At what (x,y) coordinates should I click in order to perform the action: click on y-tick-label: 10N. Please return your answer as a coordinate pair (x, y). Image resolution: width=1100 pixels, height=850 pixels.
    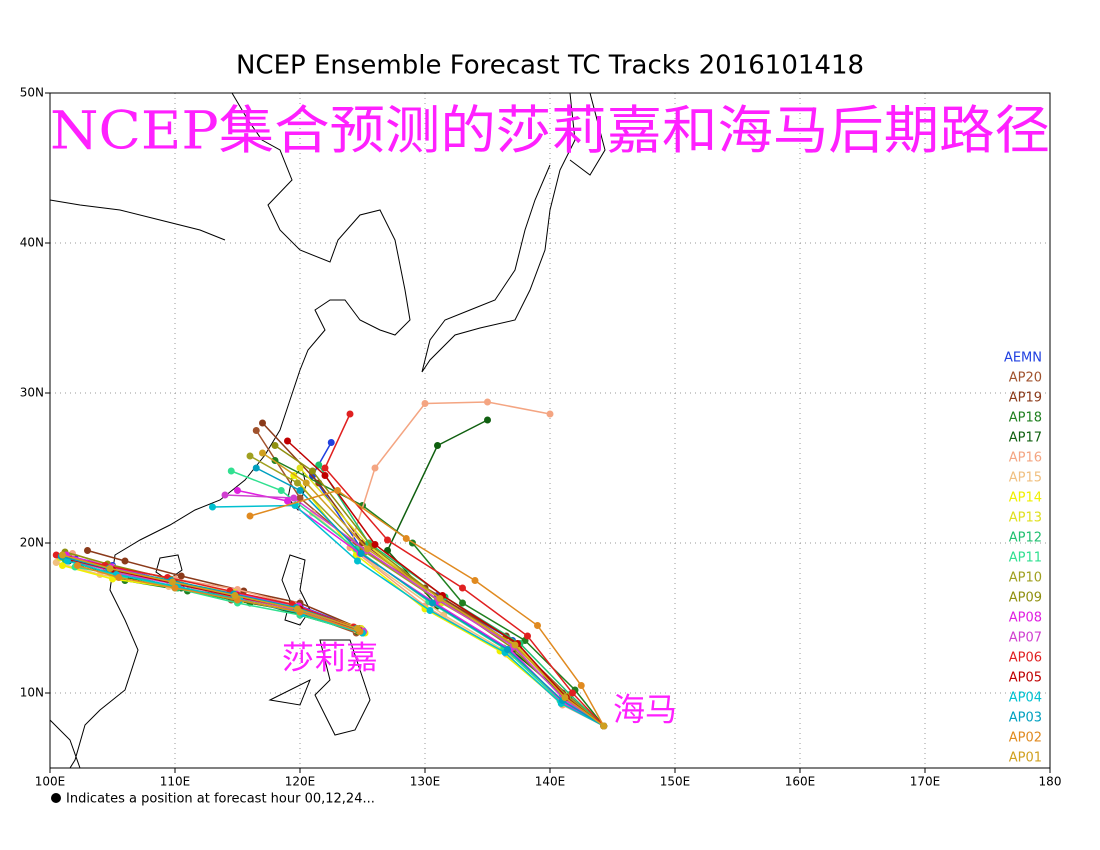
    Looking at the image, I should click on (32, 693).